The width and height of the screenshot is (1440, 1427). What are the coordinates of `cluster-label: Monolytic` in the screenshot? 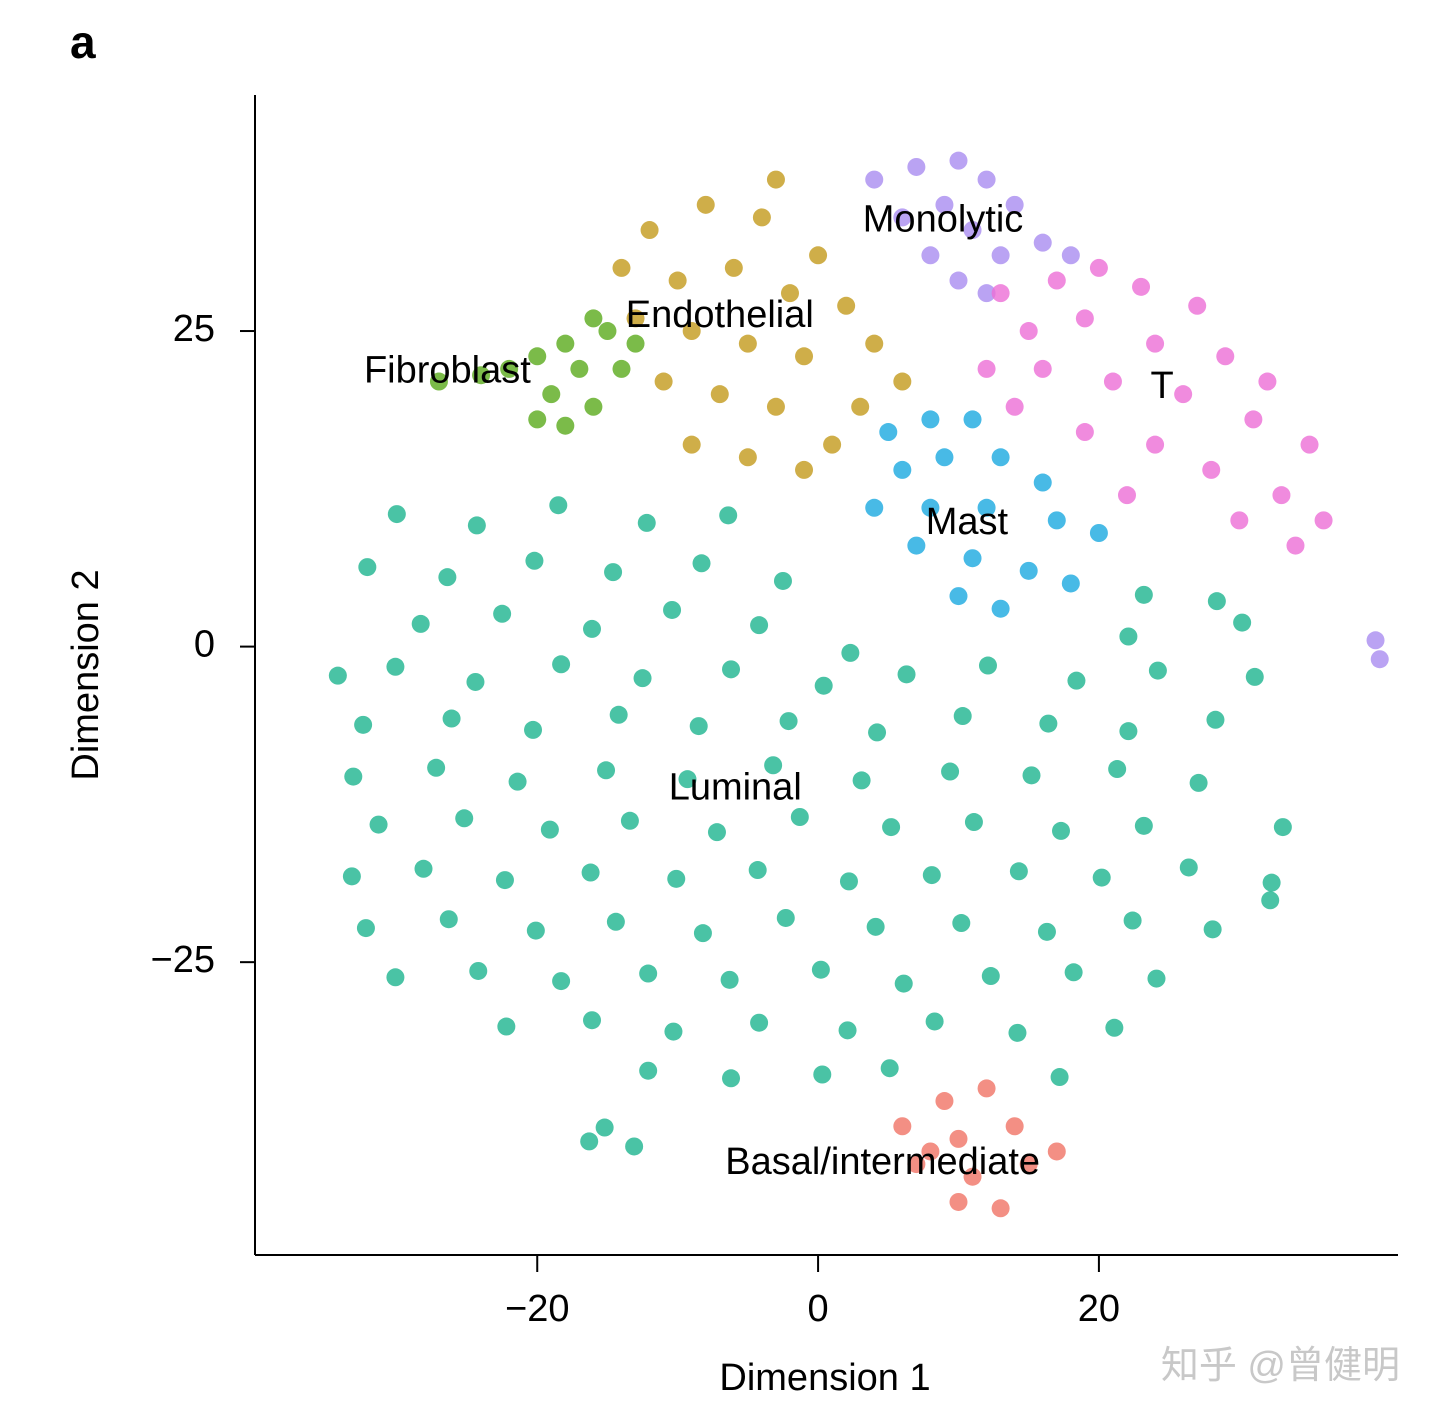 It's located at (943, 219).